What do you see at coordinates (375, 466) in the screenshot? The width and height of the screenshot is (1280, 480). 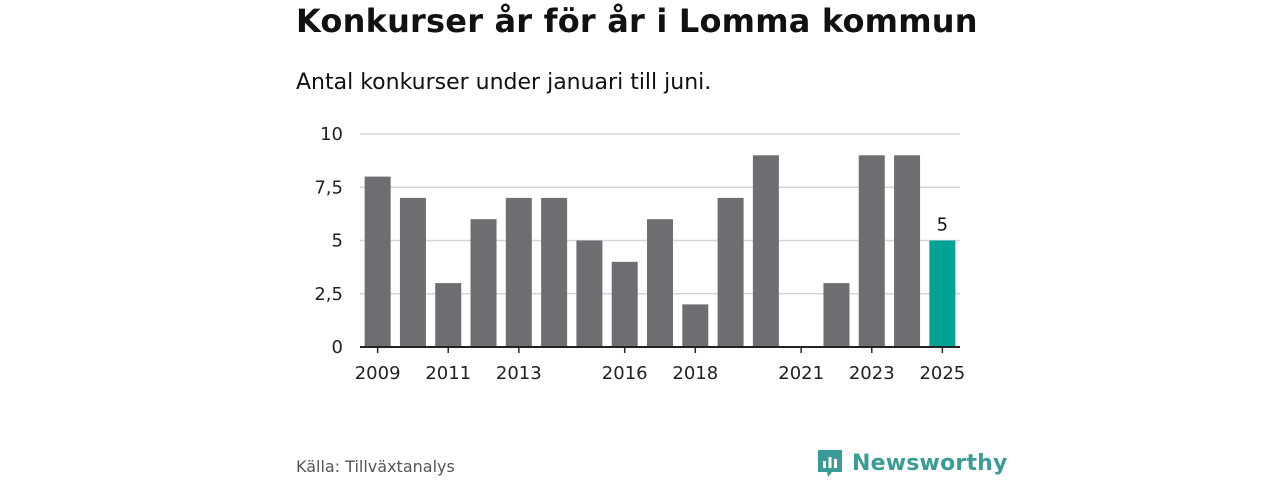 I see `source-note: Källa: Tillväxtanalys` at bounding box center [375, 466].